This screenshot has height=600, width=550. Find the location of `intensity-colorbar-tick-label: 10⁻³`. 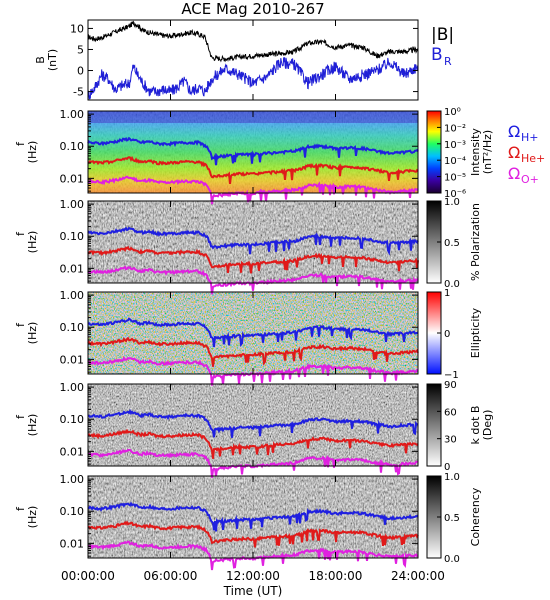

intensity-colorbar-tick-label: 10⁻³ is located at coordinates (455, 145).